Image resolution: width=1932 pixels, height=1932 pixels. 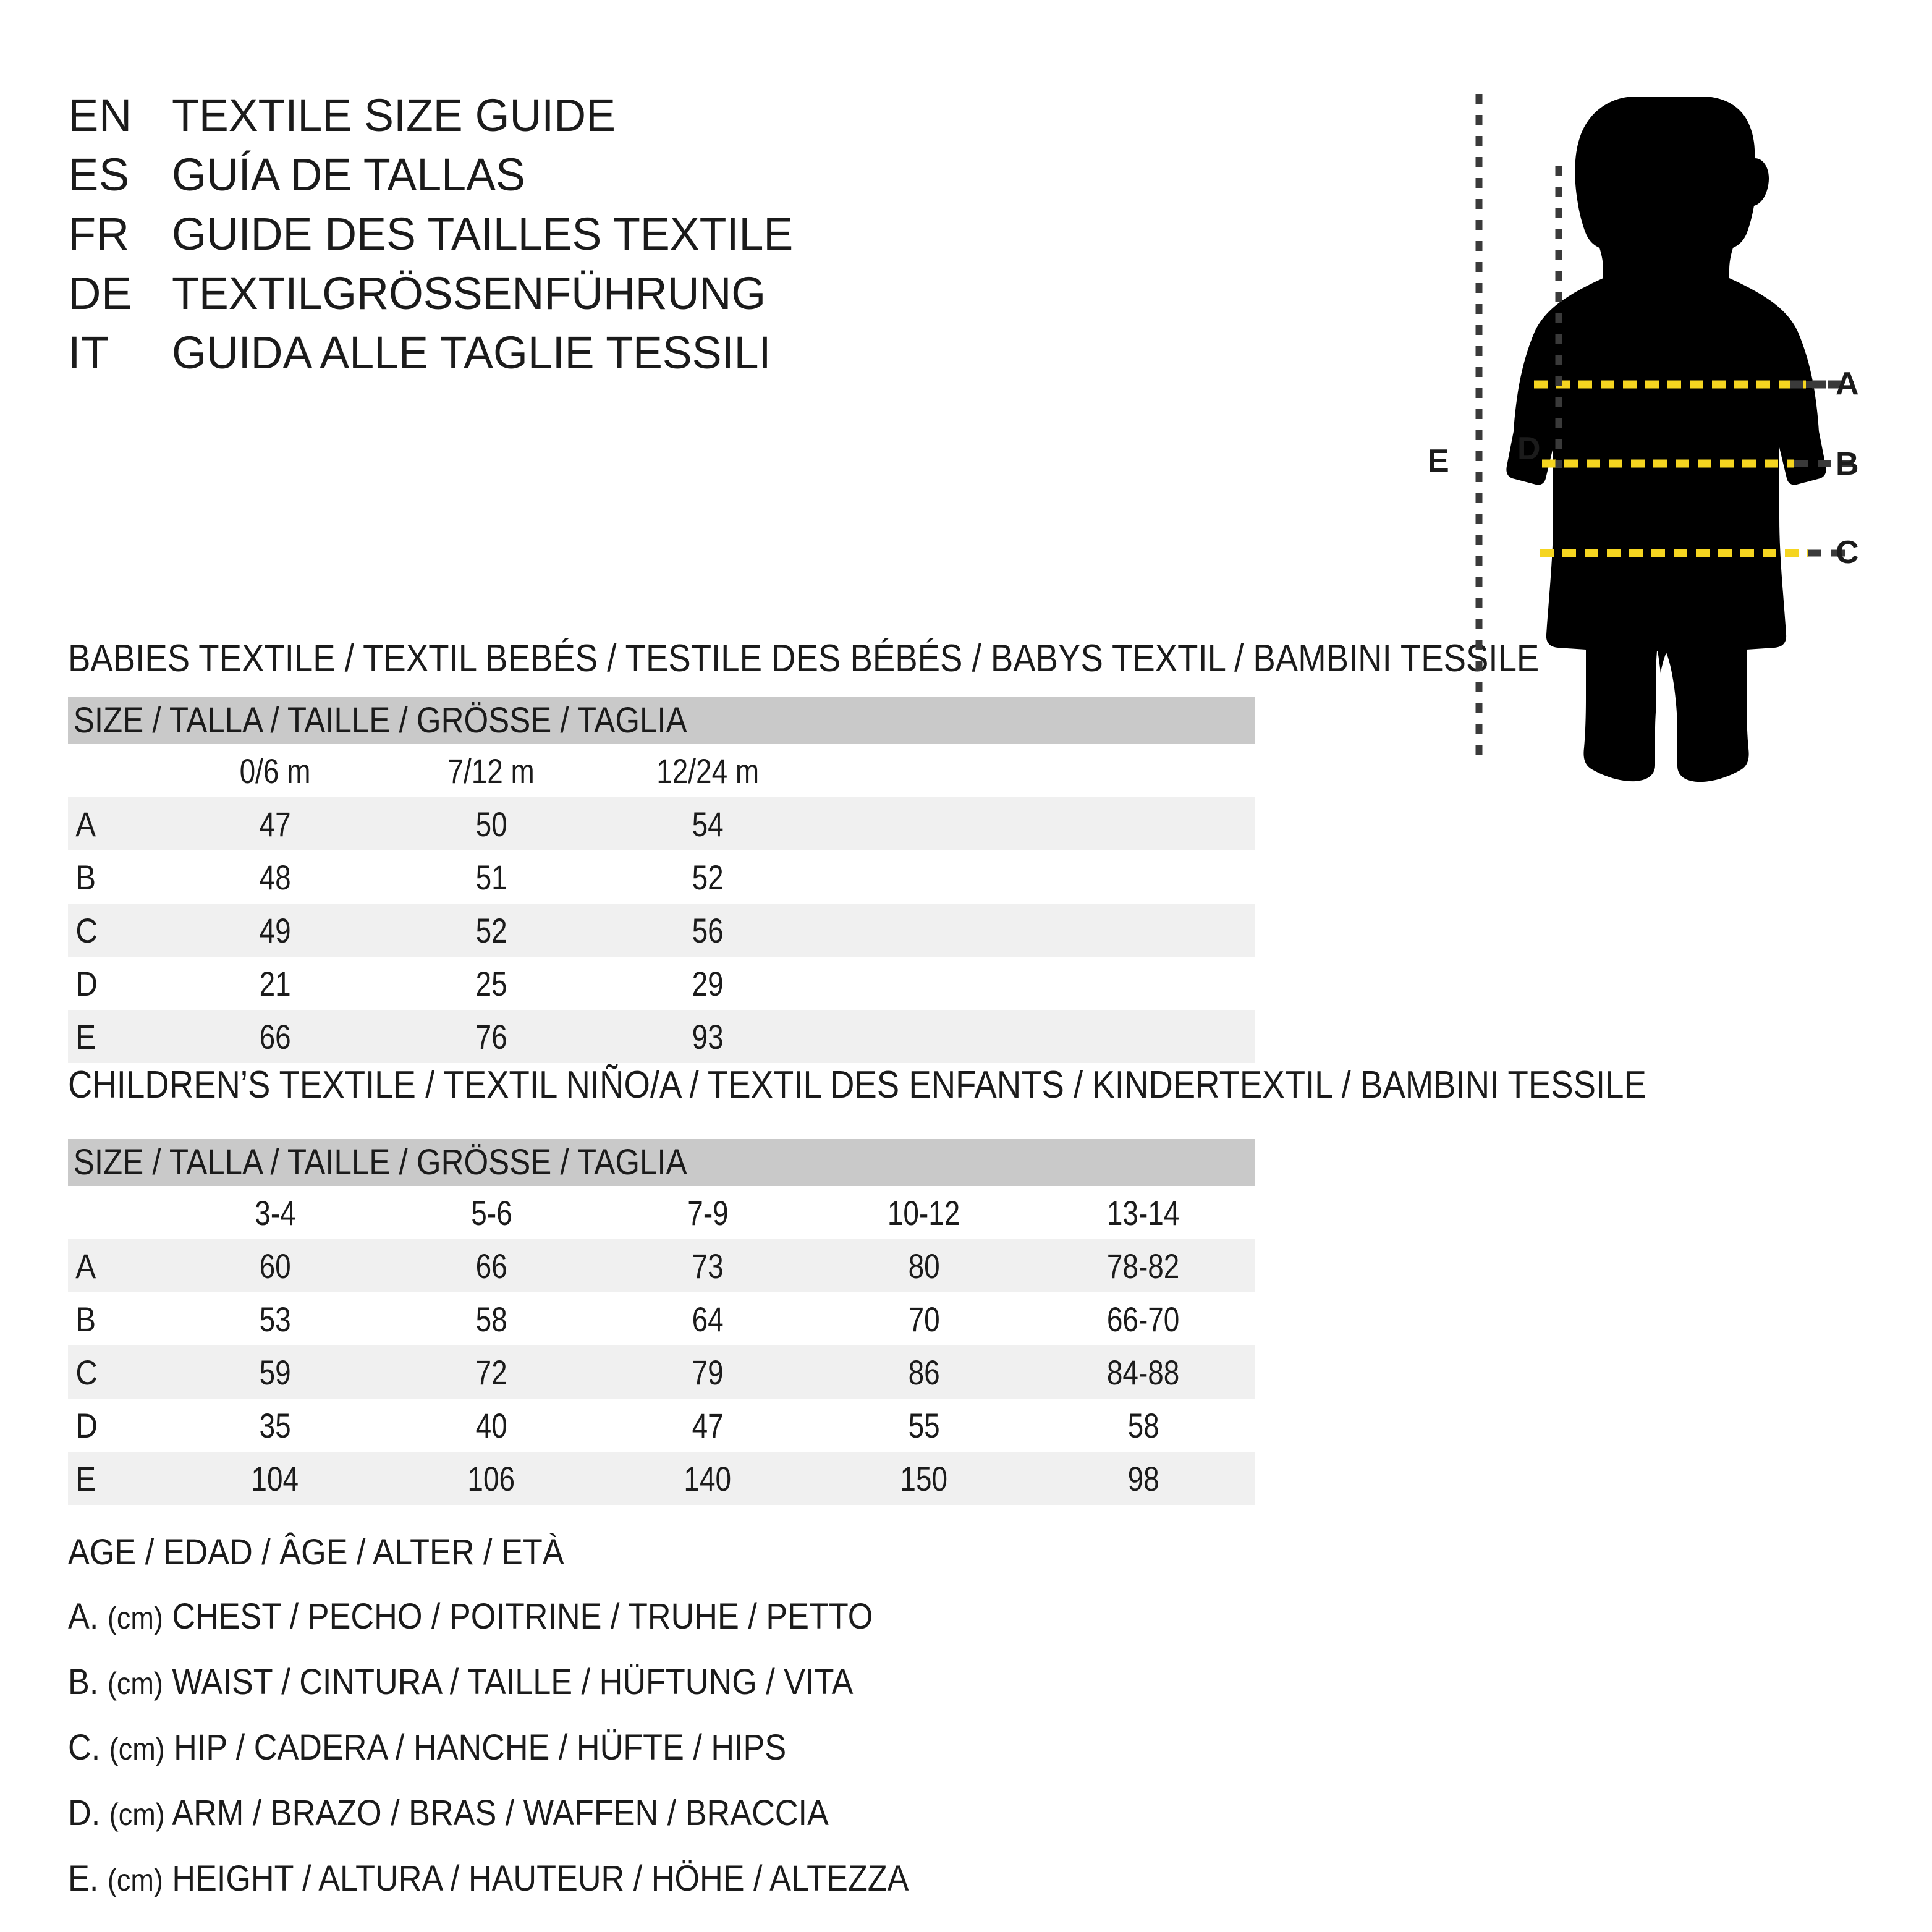 What do you see at coordinates (708, 770) in the screenshot?
I see `babies-header-col-2: 12/24 m` at bounding box center [708, 770].